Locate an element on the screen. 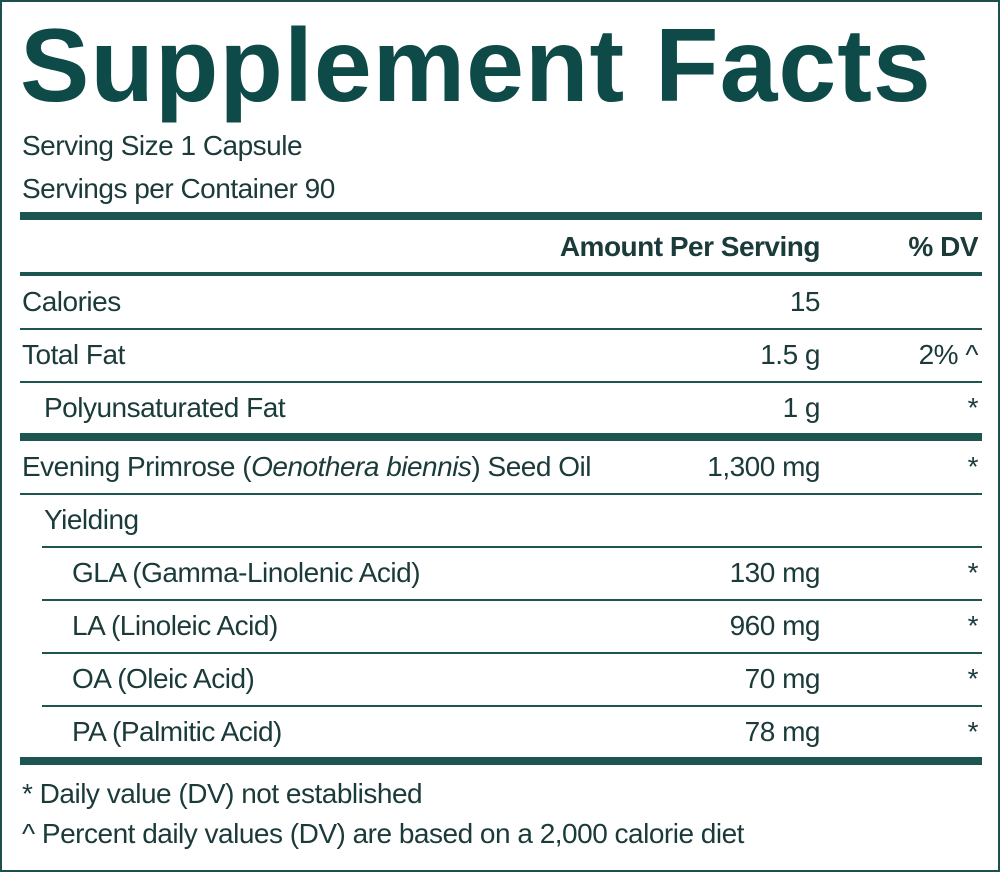  row-name: Calories is located at coordinates (71, 302).